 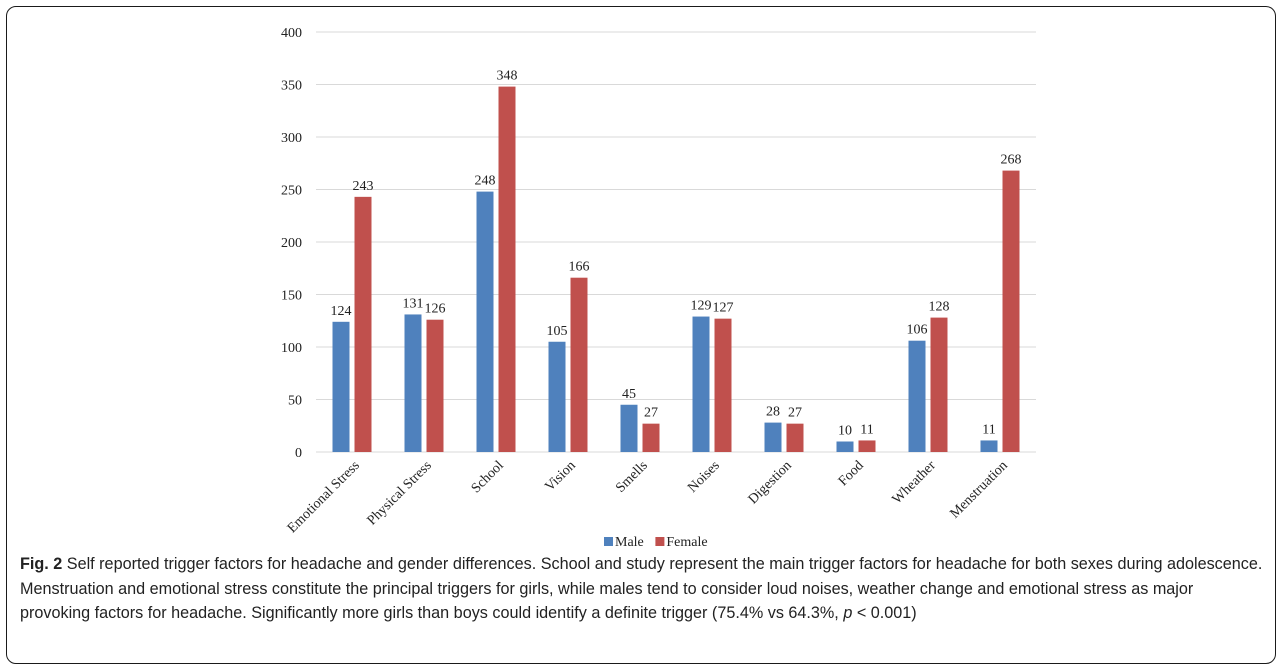 What do you see at coordinates (341, 311) in the screenshot?
I see `data-label: 124` at bounding box center [341, 311].